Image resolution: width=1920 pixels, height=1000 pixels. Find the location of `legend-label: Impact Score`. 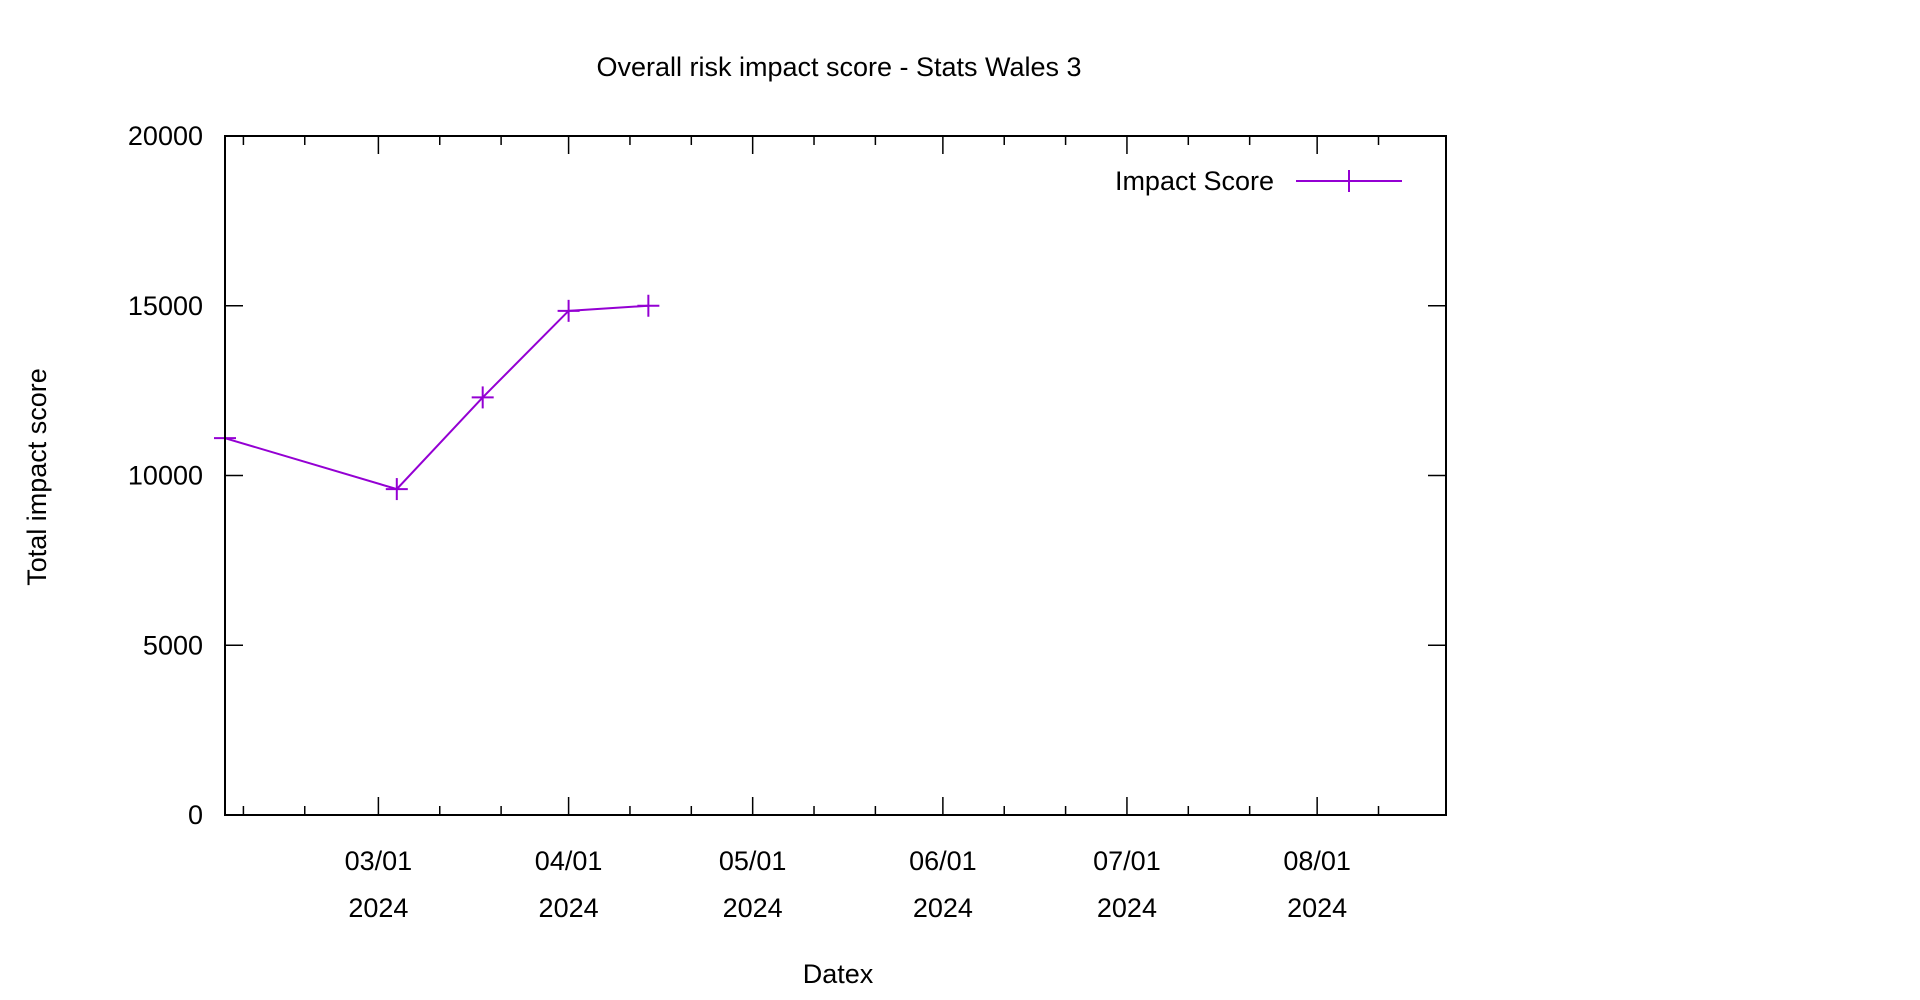

legend-label: Impact Score is located at coordinates (1194, 181).